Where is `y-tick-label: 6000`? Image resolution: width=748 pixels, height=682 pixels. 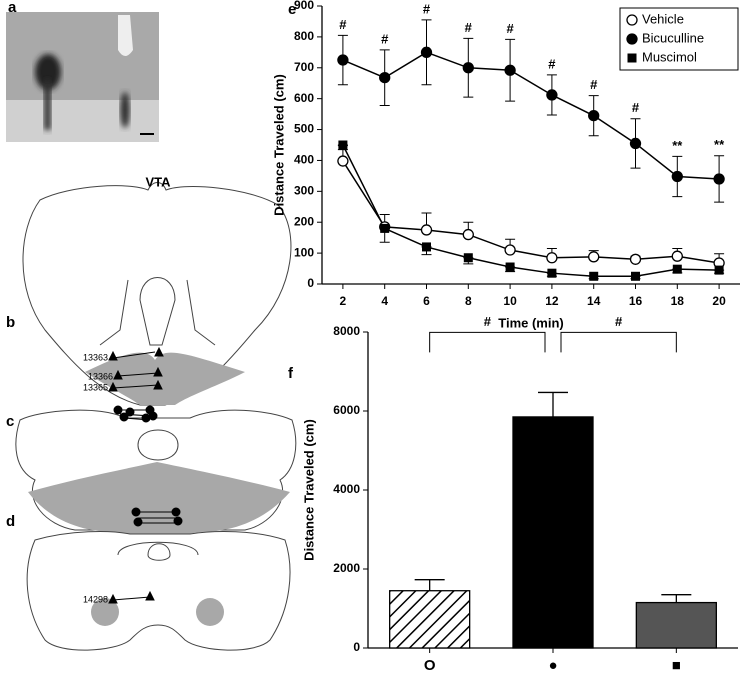 y-tick-label: 6000 is located at coordinates (346, 410).